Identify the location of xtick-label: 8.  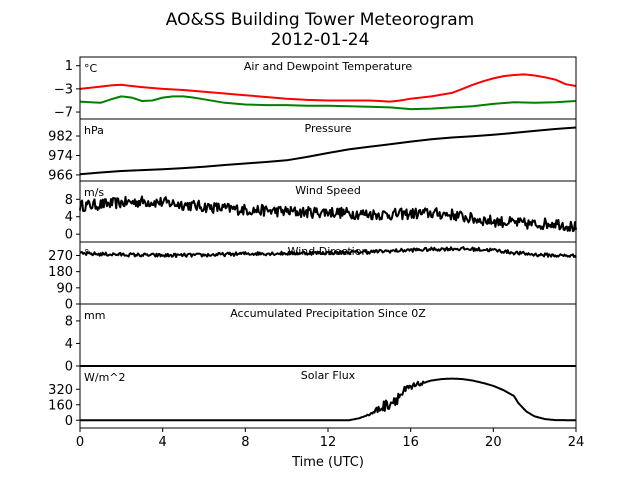
(245, 442).